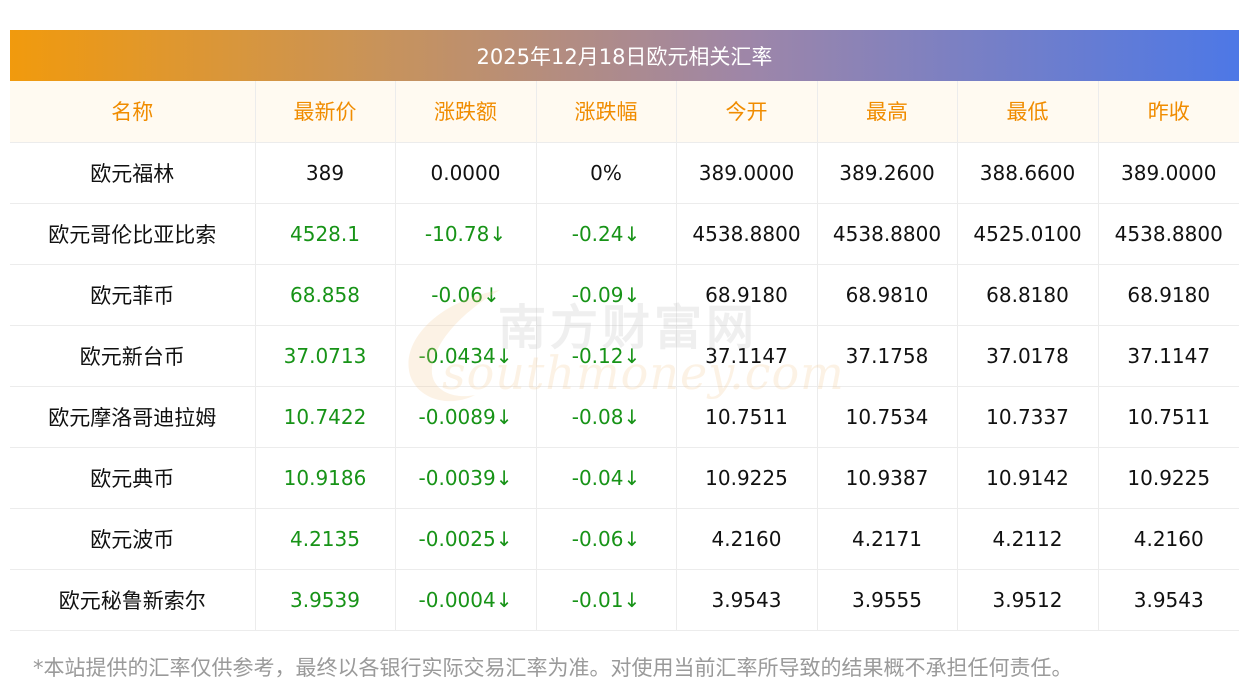  I want to click on header-low: 最低, so click(1028, 112).